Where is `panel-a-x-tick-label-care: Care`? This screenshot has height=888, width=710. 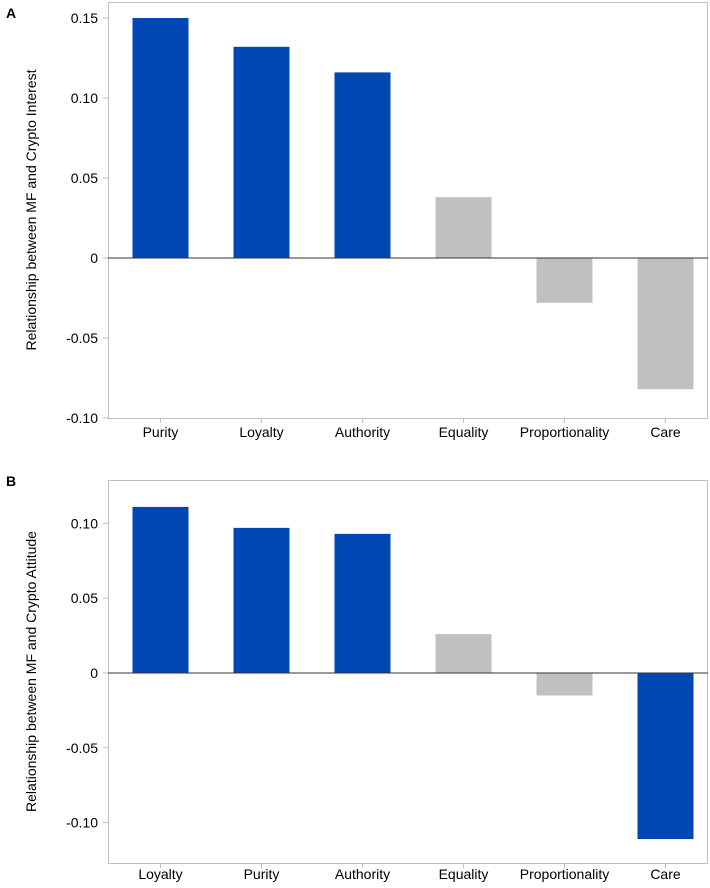
panel-a-x-tick-label-care: Care is located at coordinates (665, 432).